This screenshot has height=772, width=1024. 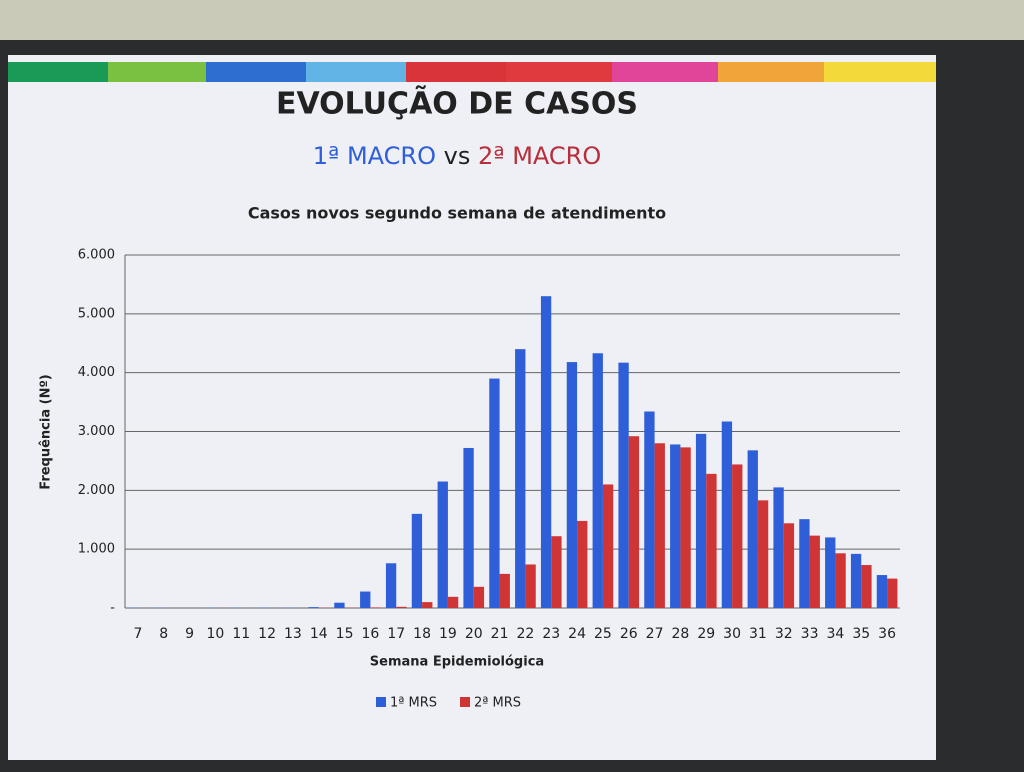 What do you see at coordinates (457, 103) in the screenshot?
I see `slide-heading: EVOLUÇÃO DE CASOS` at bounding box center [457, 103].